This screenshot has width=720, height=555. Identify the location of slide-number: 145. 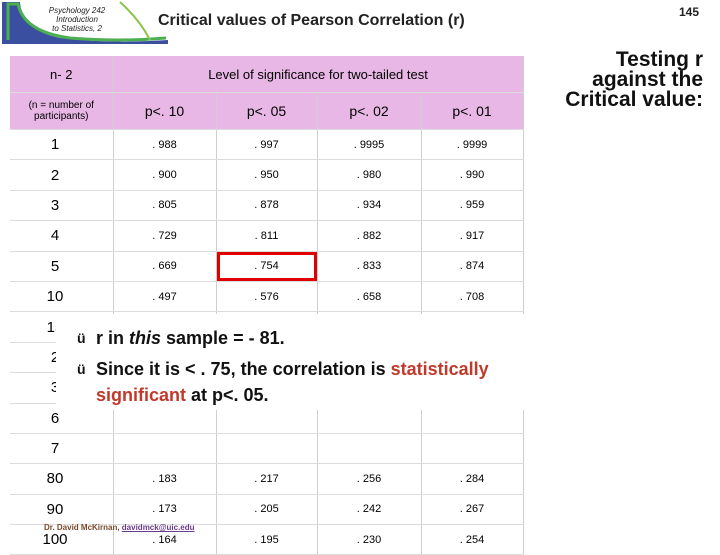
(689, 12).